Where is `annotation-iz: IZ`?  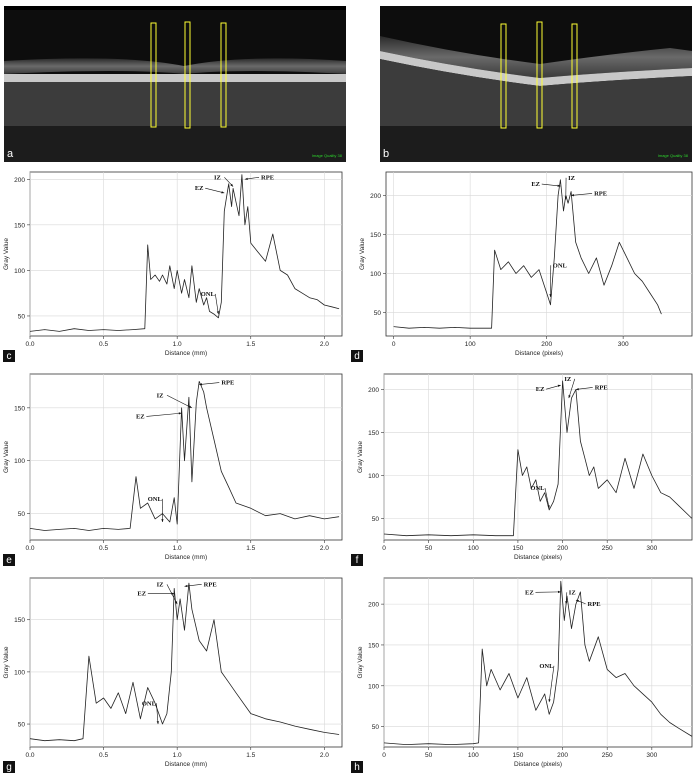 annotation-iz: IZ is located at coordinates (567, 379).